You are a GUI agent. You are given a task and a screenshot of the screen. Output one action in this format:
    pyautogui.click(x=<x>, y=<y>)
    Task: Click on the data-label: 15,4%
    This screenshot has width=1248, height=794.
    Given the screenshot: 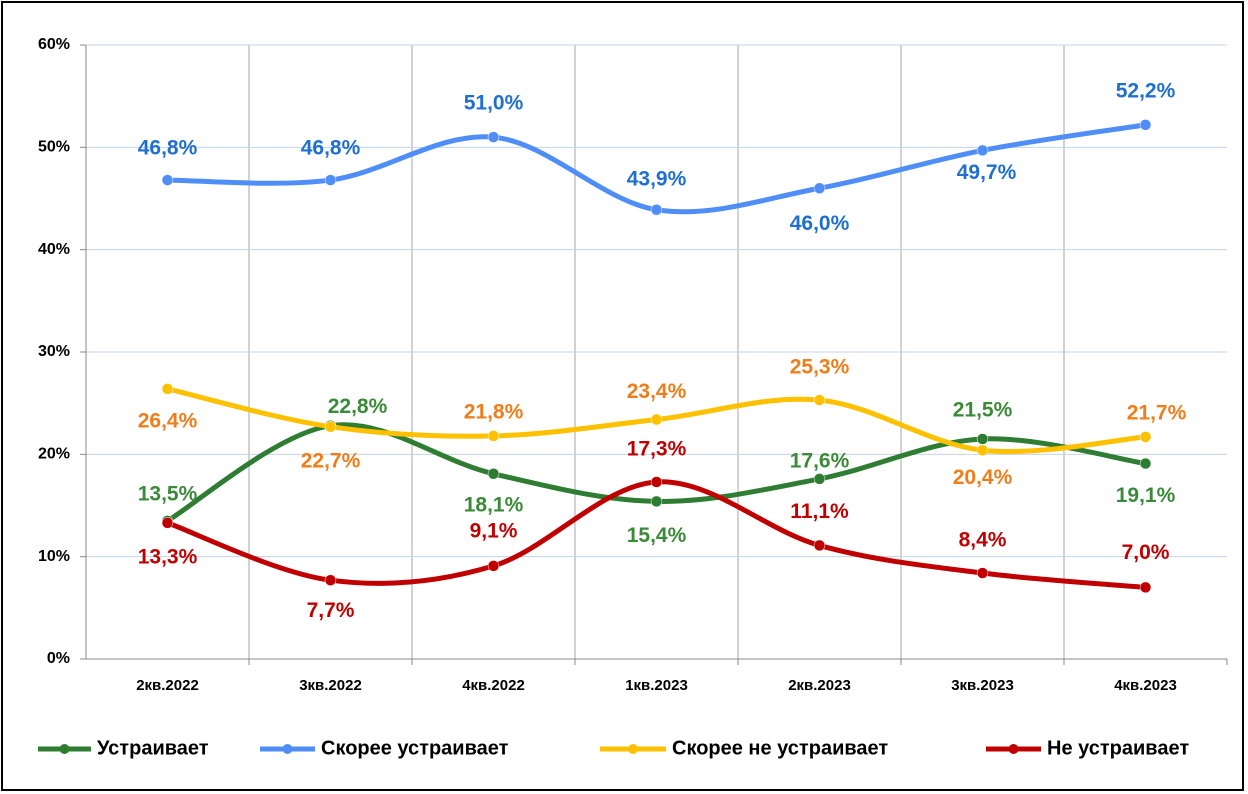 What is the action you would take?
    pyautogui.click(x=657, y=535)
    